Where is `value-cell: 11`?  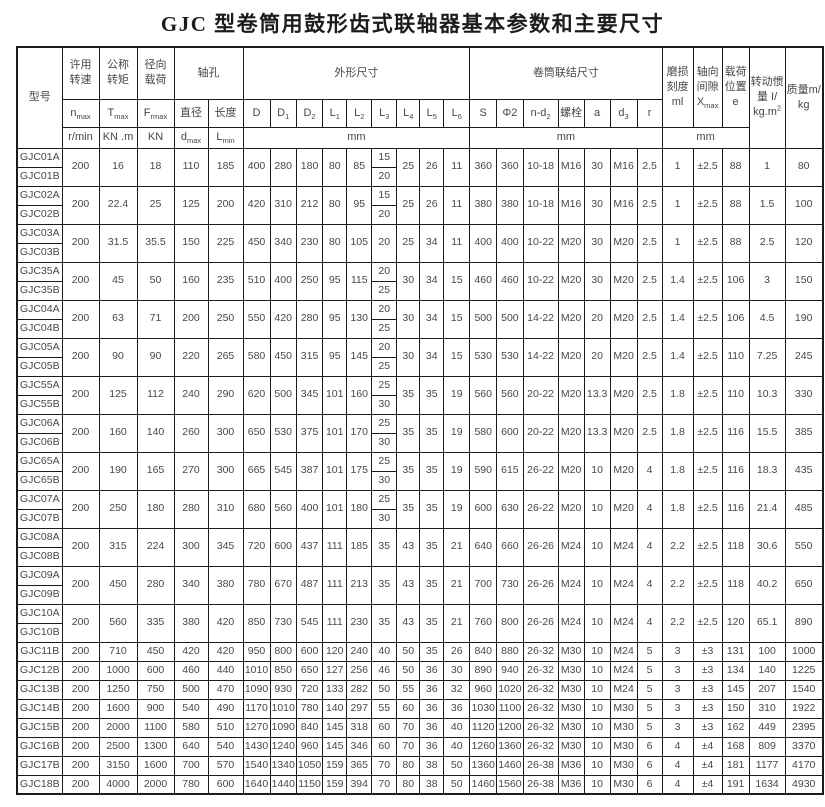 value-cell: 11 is located at coordinates (457, 167).